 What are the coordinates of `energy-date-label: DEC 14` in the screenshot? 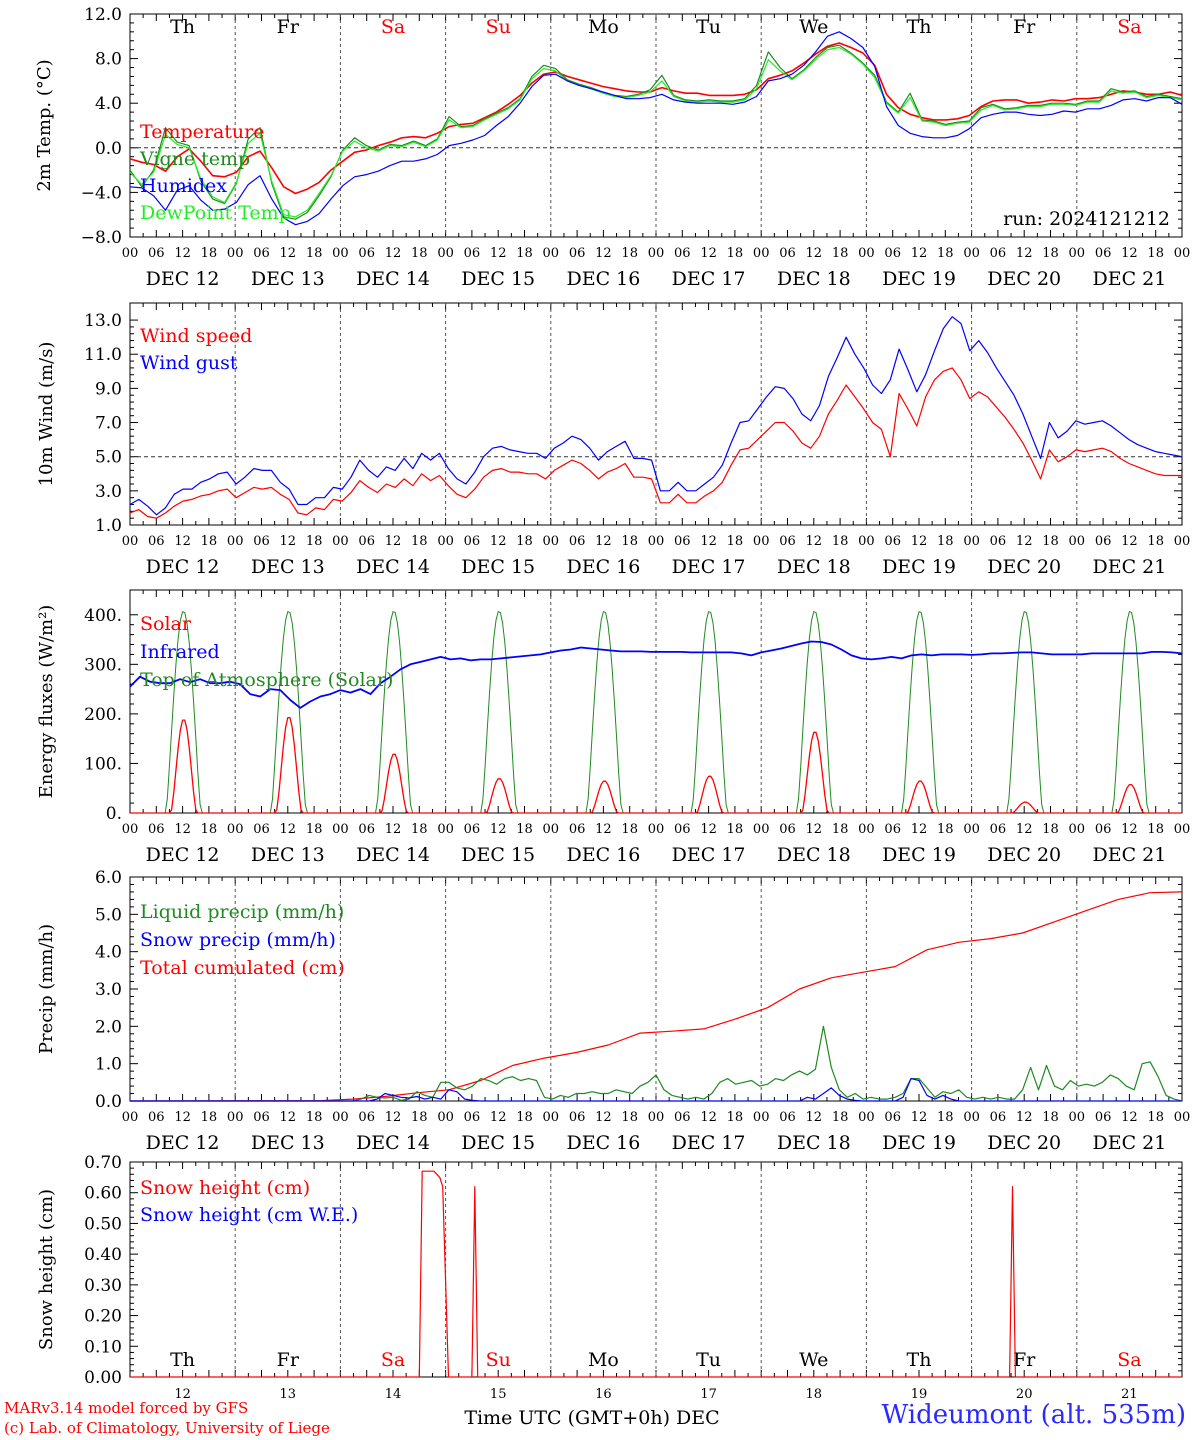 It's located at (393, 855).